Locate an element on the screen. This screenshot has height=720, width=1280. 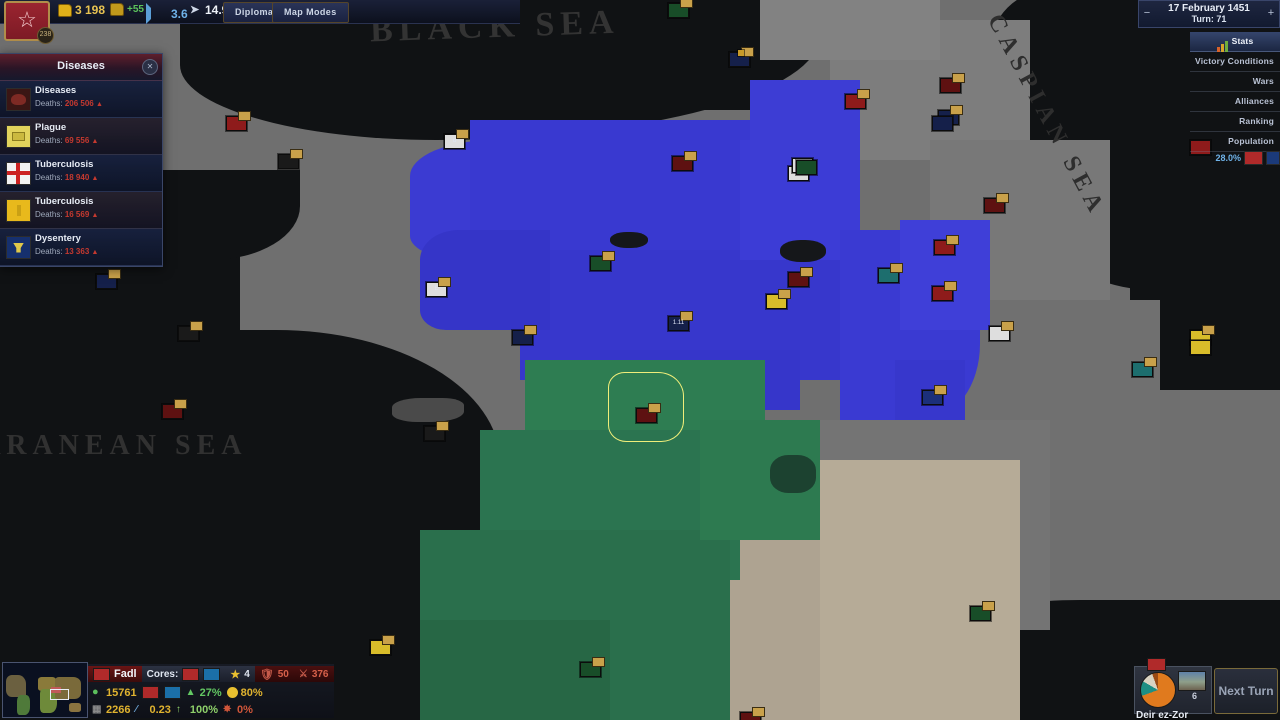
disease-deaths: Deaths: 16 569 ▲ is located at coordinates (96, 215).